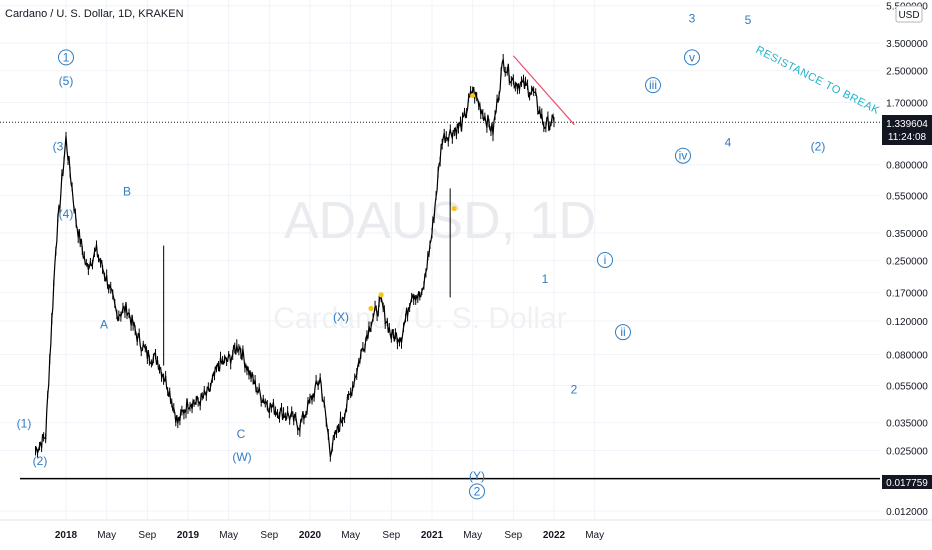  What do you see at coordinates (341, 317) in the screenshot?
I see `wave-label: (X)` at bounding box center [341, 317].